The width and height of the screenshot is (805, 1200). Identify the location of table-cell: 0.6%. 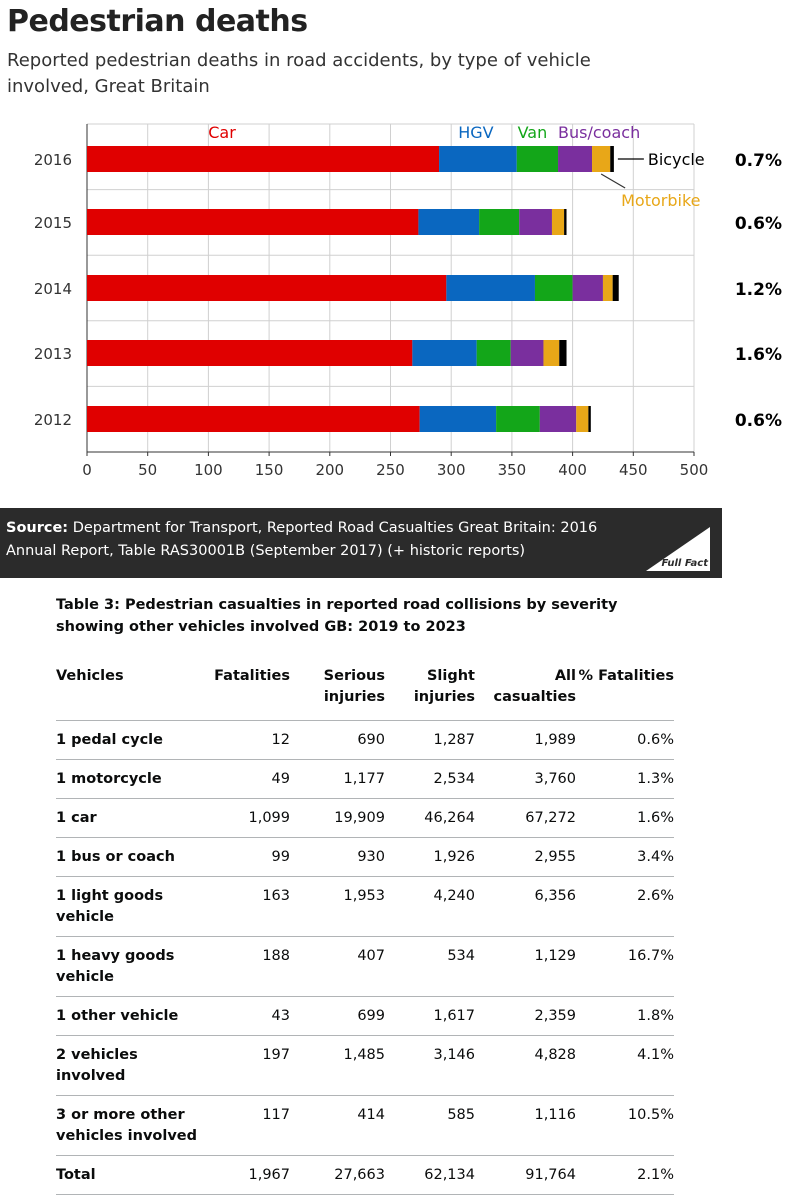
(625, 740).